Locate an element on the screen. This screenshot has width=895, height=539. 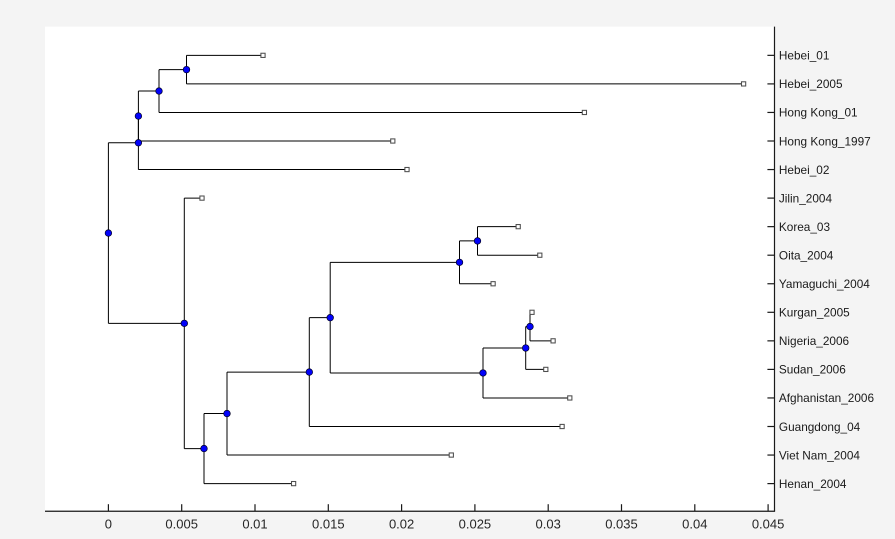
svg-text: 0.005 is located at coordinates (181, 523).